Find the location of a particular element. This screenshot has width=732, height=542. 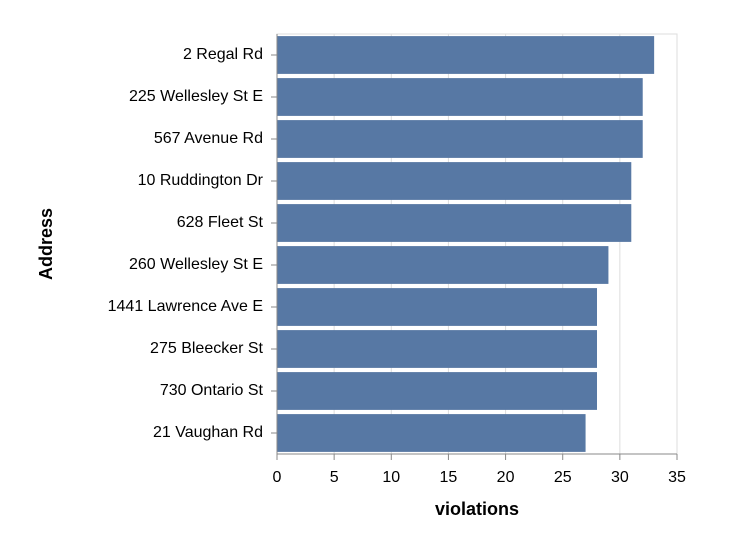

x-tick-label: 25 is located at coordinates (563, 477).